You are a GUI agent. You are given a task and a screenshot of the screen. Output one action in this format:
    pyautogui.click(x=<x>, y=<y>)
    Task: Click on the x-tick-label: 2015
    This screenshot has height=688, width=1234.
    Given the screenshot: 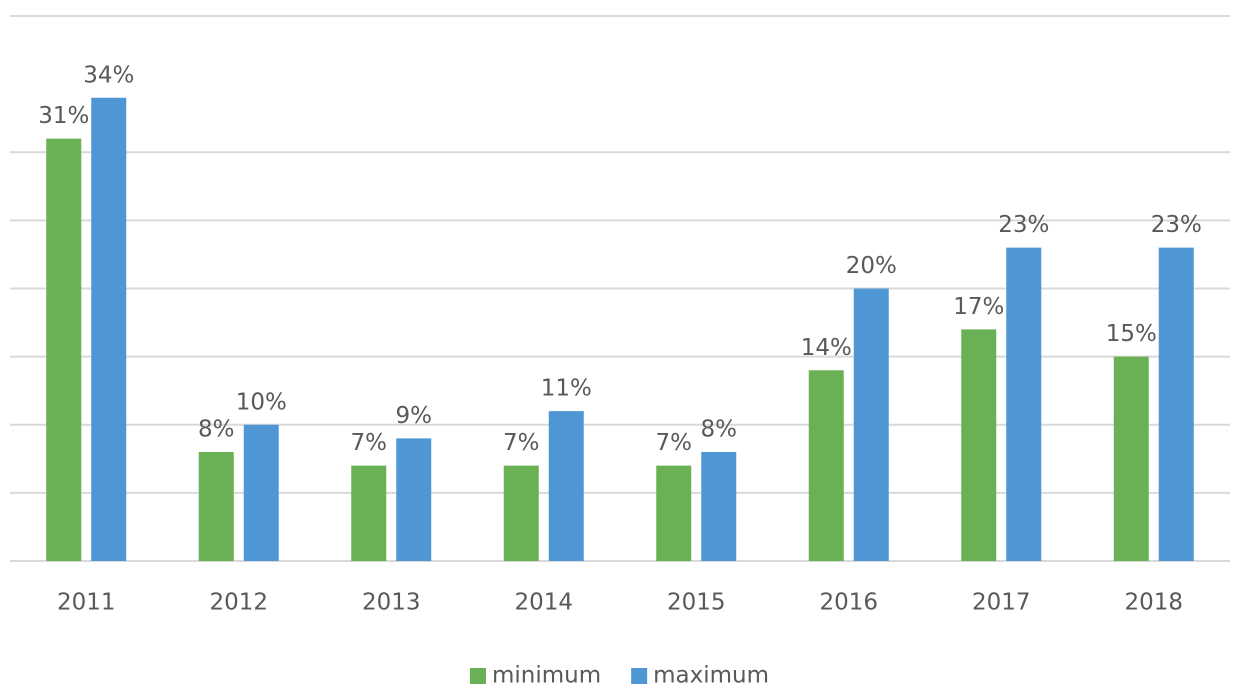 What is the action you would take?
    pyautogui.click(x=696, y=603)
    